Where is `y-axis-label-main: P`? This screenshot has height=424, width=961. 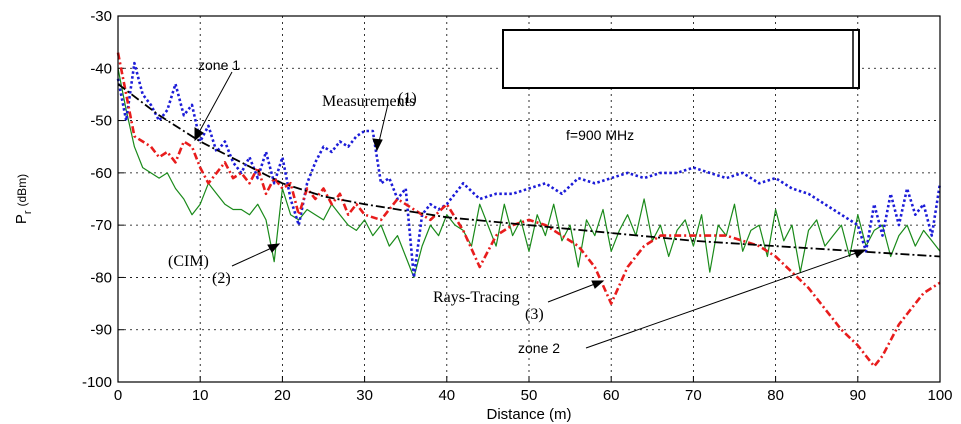
y-axis-label-main: P is located at coordinates (21, 219).